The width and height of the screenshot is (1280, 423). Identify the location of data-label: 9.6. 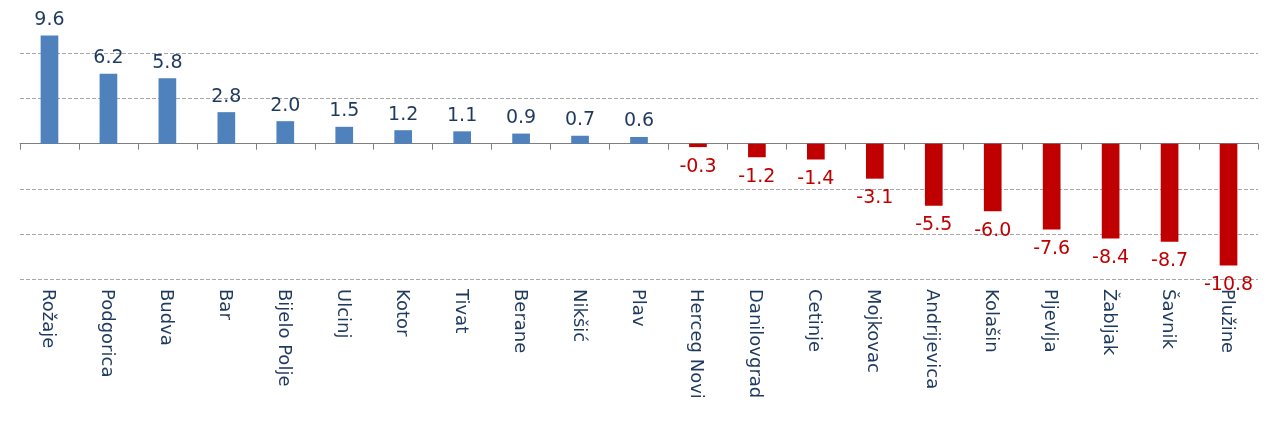
(49, 18).